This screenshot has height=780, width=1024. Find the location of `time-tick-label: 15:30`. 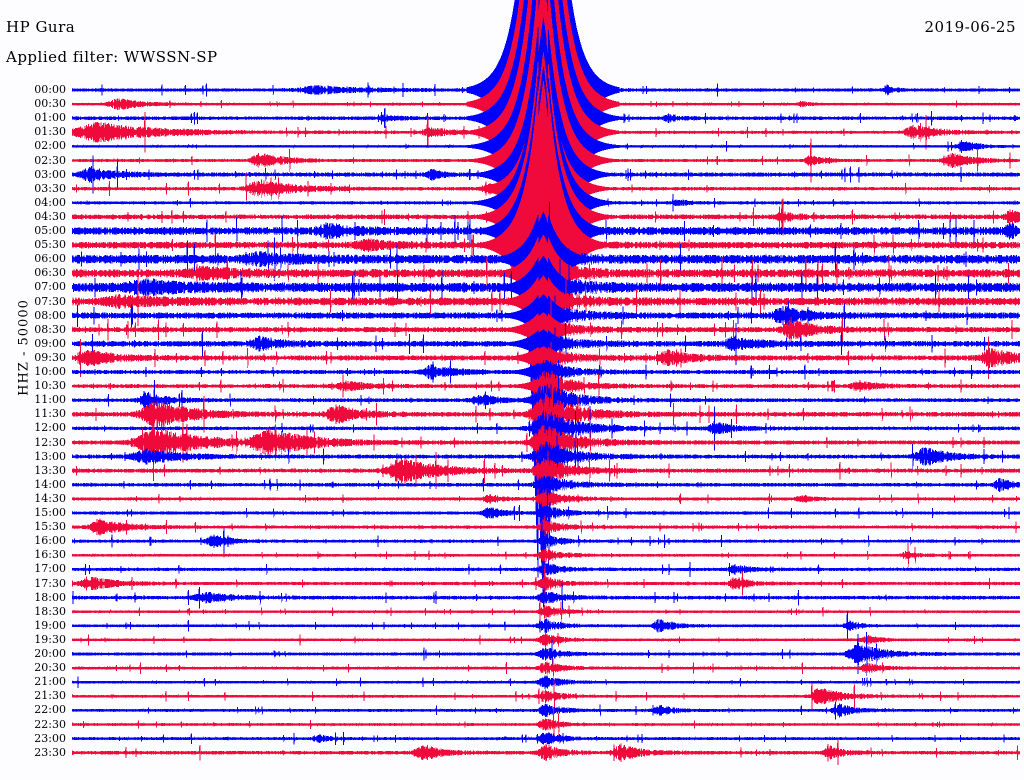

time-tick-label: 15:30 is located at coordinates (50, 527).